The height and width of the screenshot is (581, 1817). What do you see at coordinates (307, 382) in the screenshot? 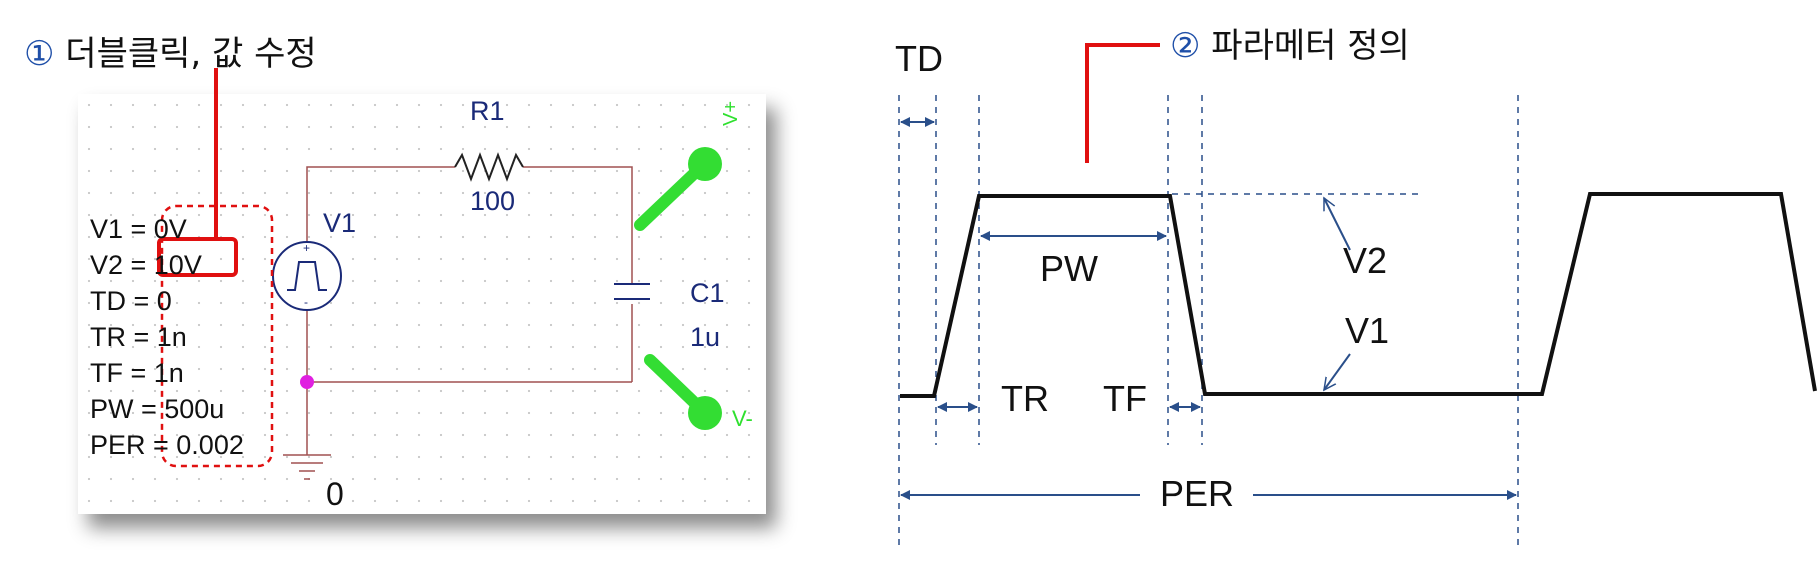
I see `node-dot` at bounding box center [307, 382].